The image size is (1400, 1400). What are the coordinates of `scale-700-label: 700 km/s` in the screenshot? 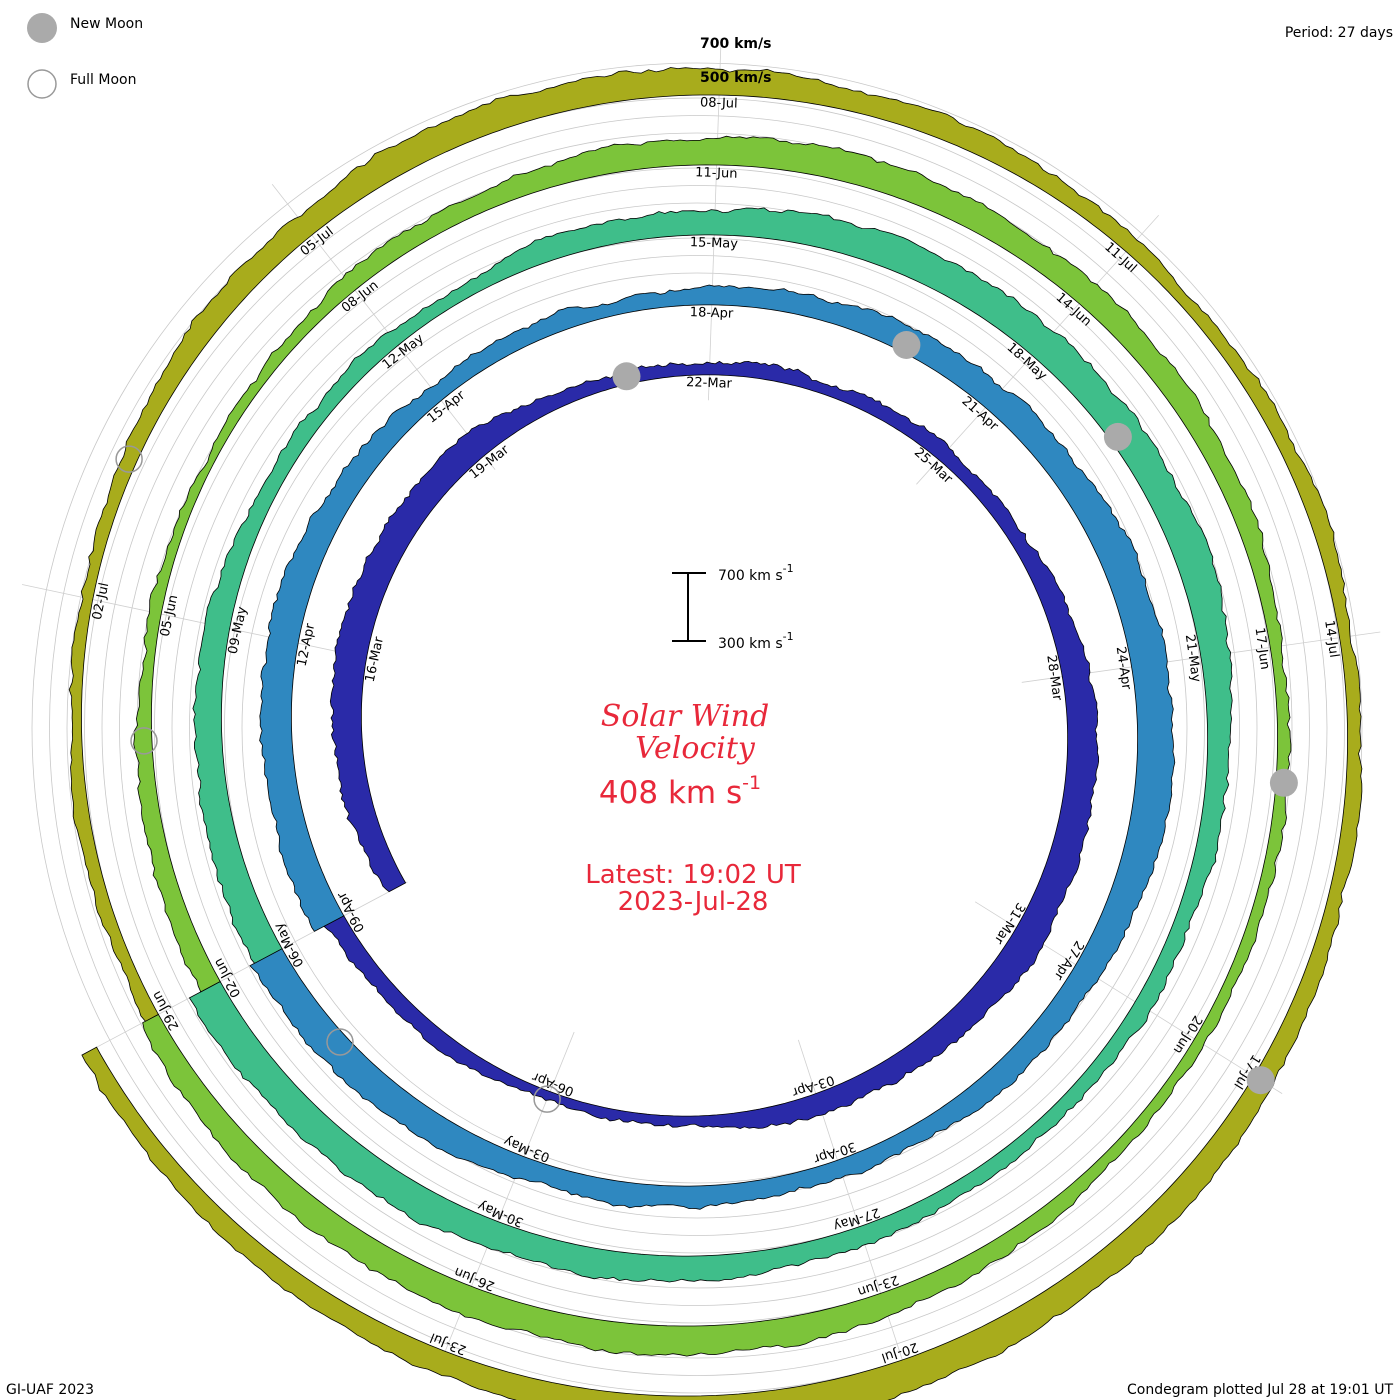 It's located at (735, 44).